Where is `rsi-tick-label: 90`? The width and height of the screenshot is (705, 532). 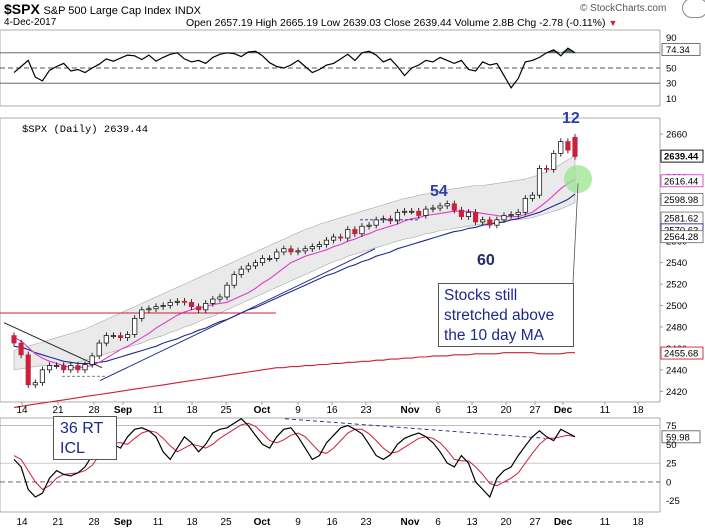
rsi-tick-label: 90 is located at coordinates (671, 38).